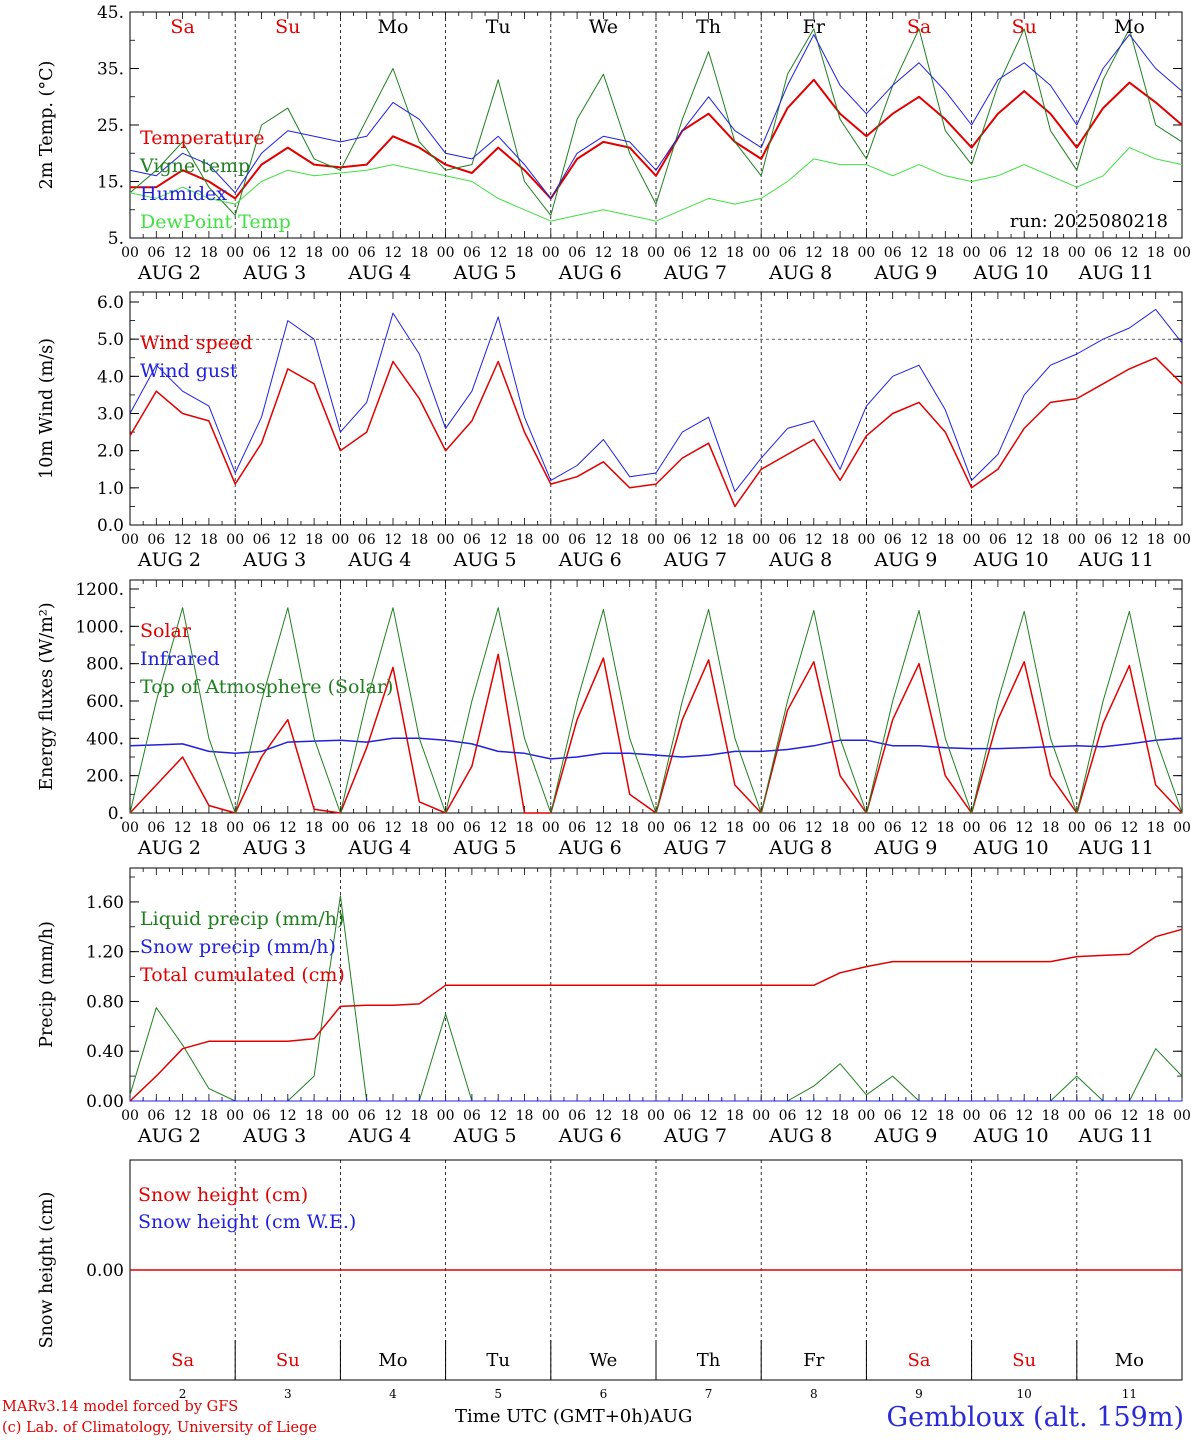 The width and height of the screenshot is (1194, 1440). Describe the element at coordinates (274, 848) in the screenshot. I see `date-label: AUG 3` at that location.